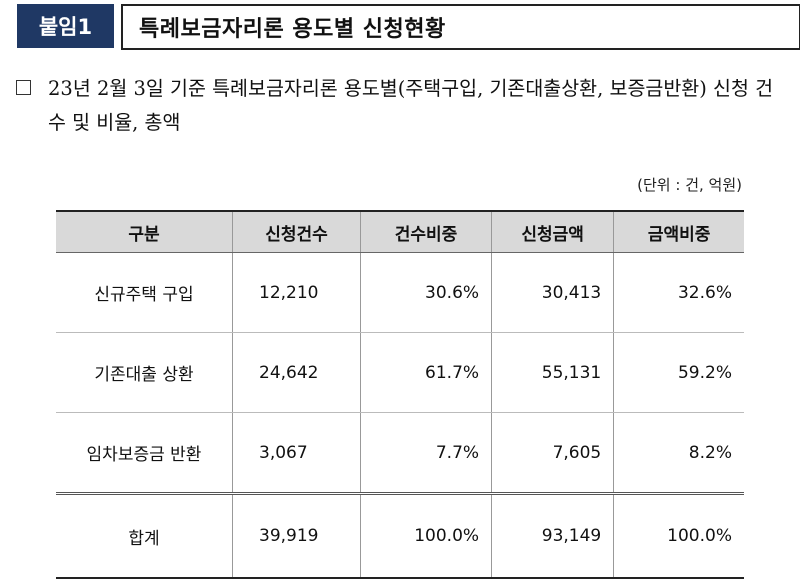 This screenshot has height=579, width=800. I want to click on cell-amount: 30,413, so click(553, 292).